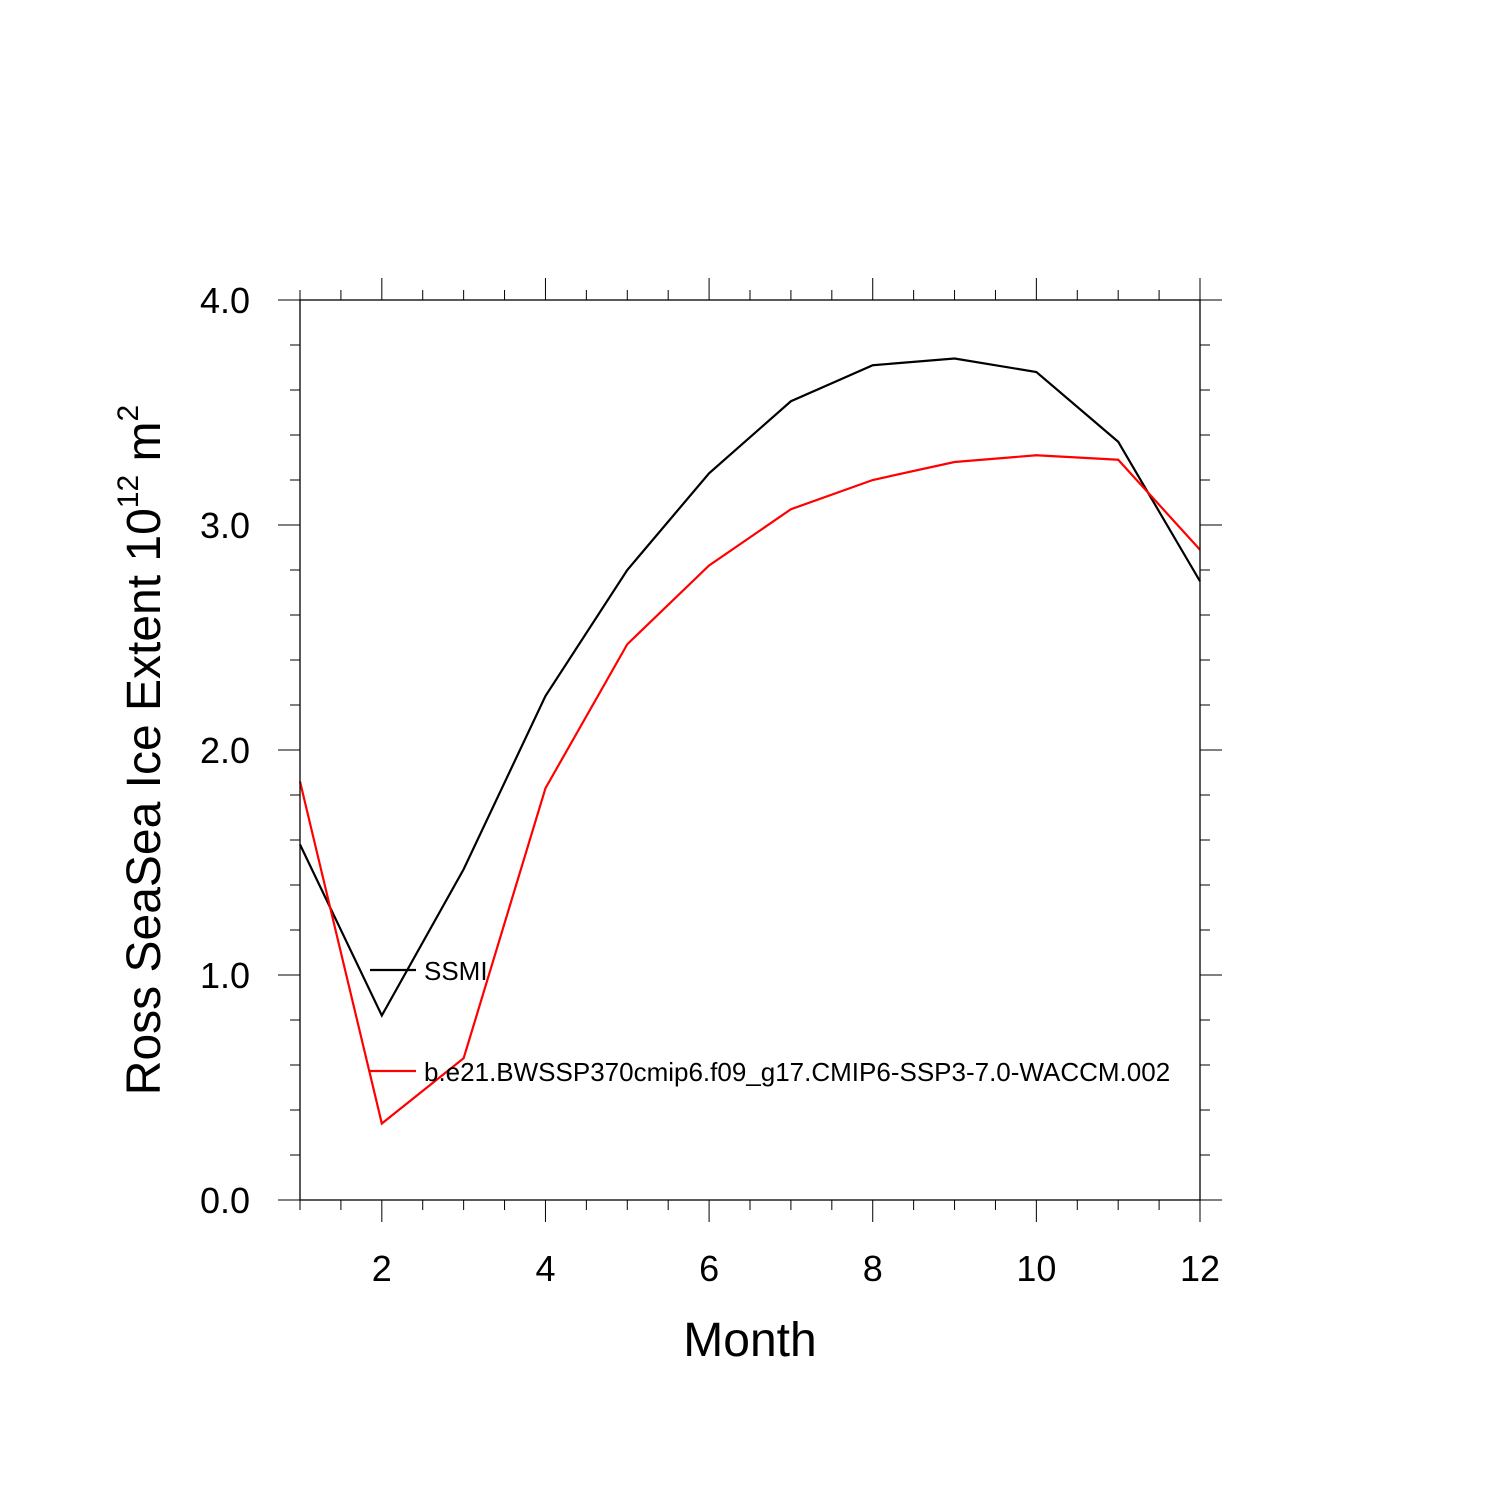 This screenshot has width=1500, height=1500. Describe the element at coordinates (1036, 1268) in the screenshot. I see `x-tick-label: 10` at that location.